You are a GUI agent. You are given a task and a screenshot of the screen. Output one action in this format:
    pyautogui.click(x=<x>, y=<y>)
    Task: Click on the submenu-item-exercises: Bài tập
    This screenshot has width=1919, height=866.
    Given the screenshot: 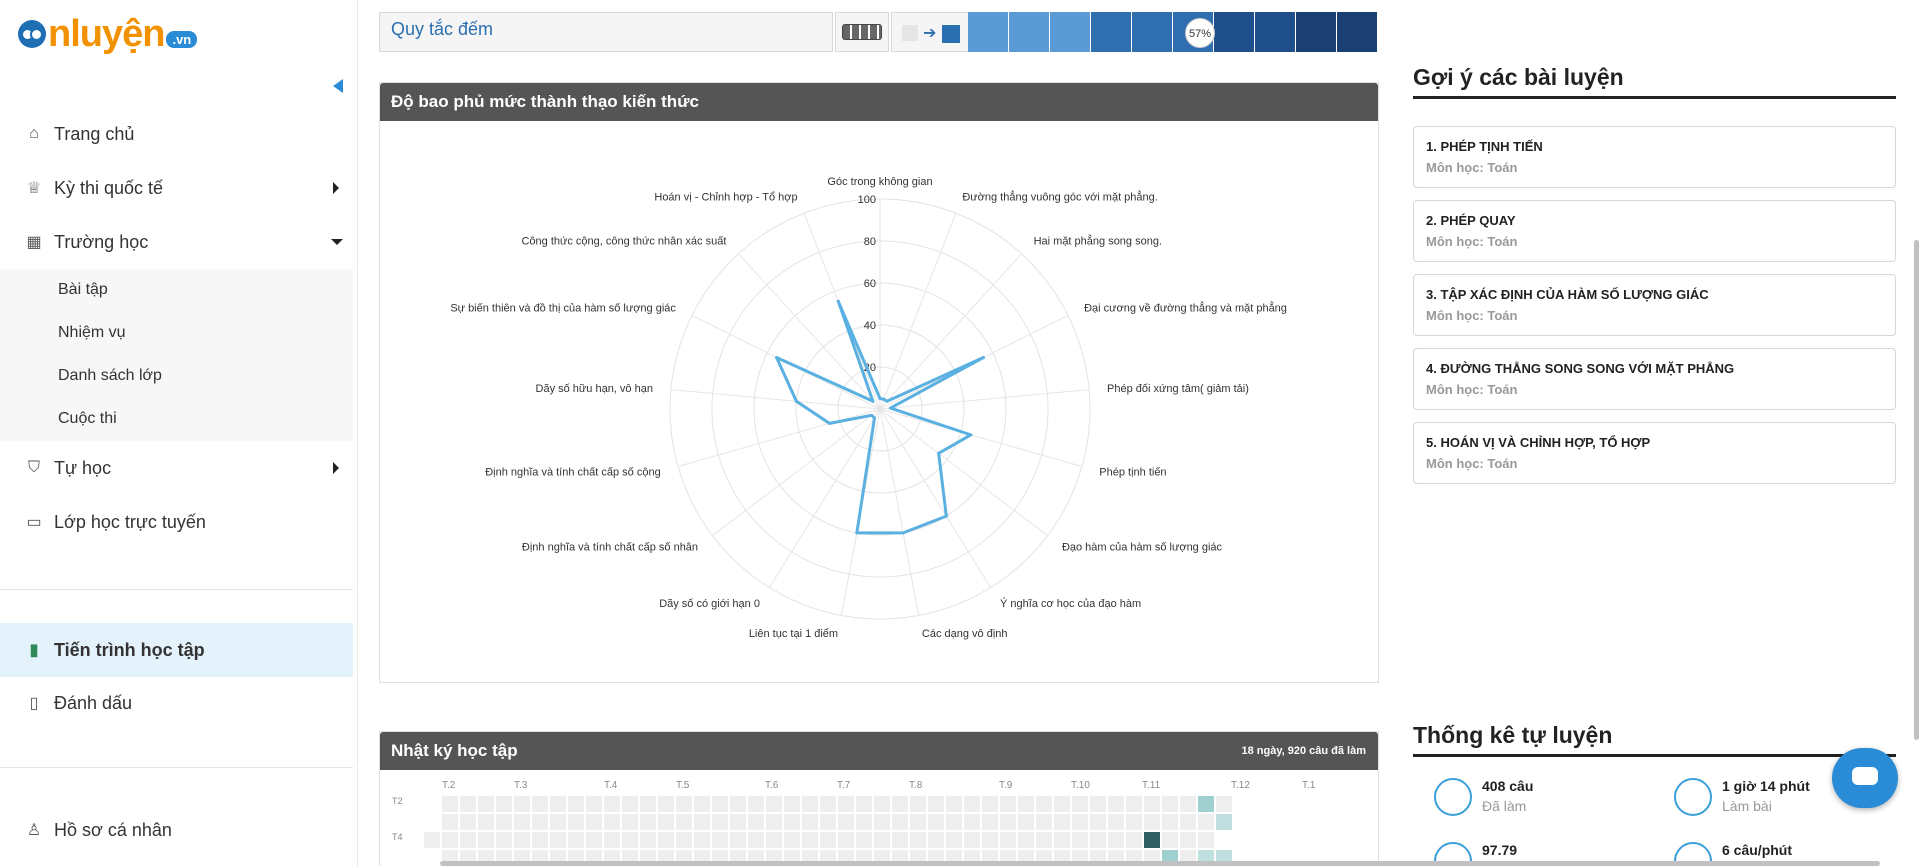 What is the action you would take?
    pyautogui.click(x=83, y=289)
    